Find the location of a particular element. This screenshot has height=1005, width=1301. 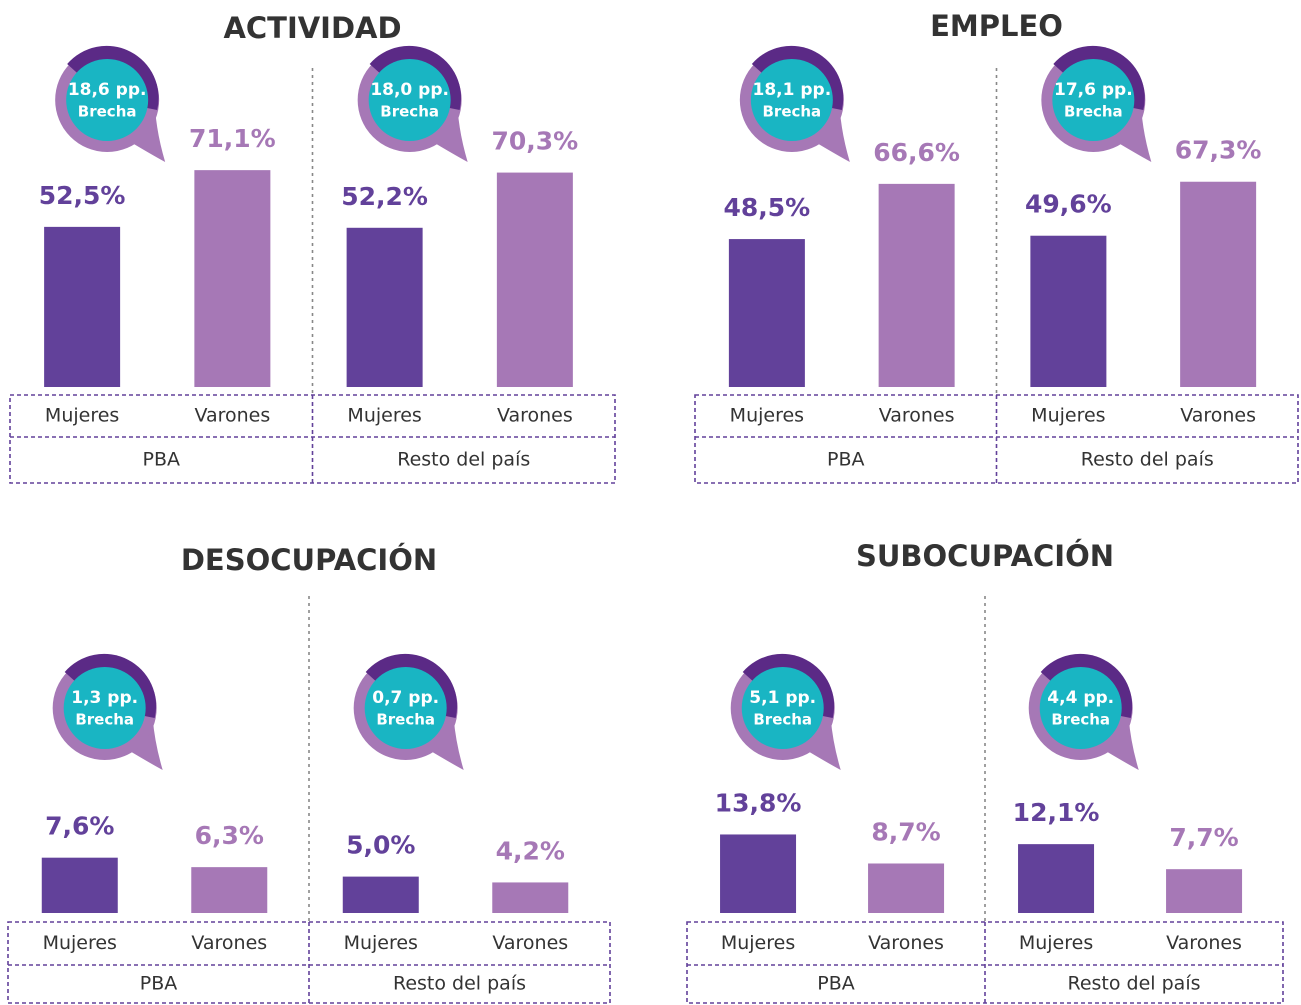

gap-label: 4,4 pp. is located at coordinates (1080, 698).